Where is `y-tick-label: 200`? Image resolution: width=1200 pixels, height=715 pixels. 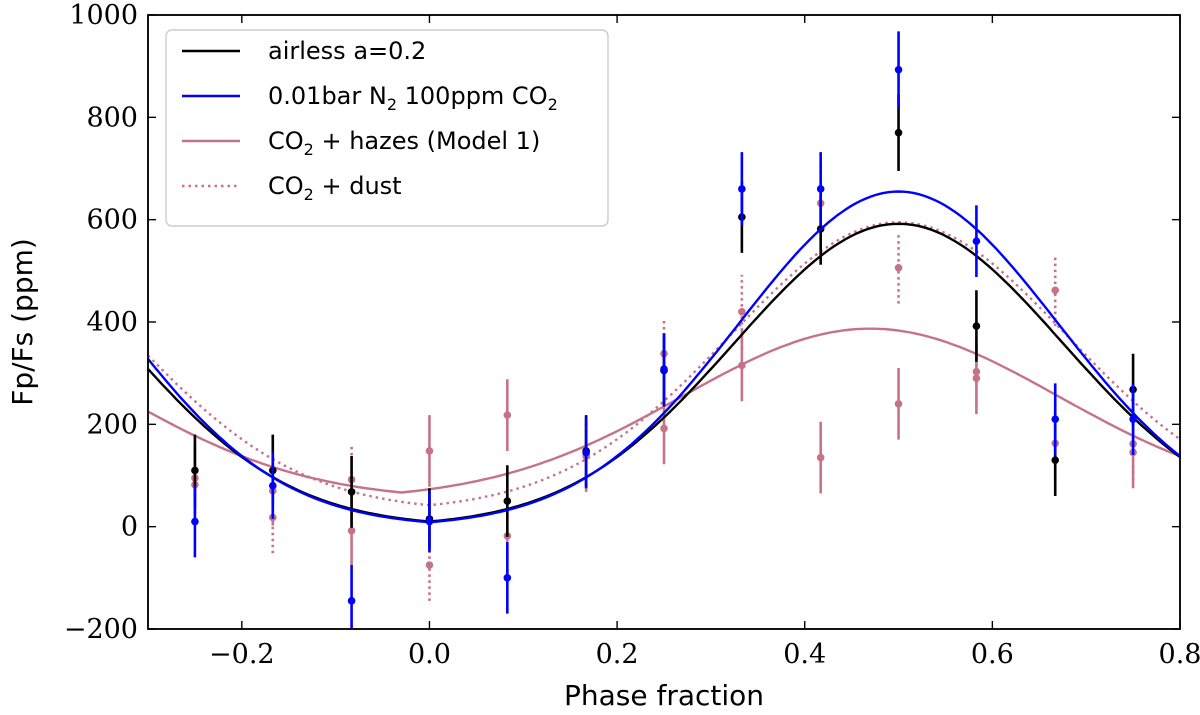
y-tick-label: 200 is located at coordinates (112, 424).